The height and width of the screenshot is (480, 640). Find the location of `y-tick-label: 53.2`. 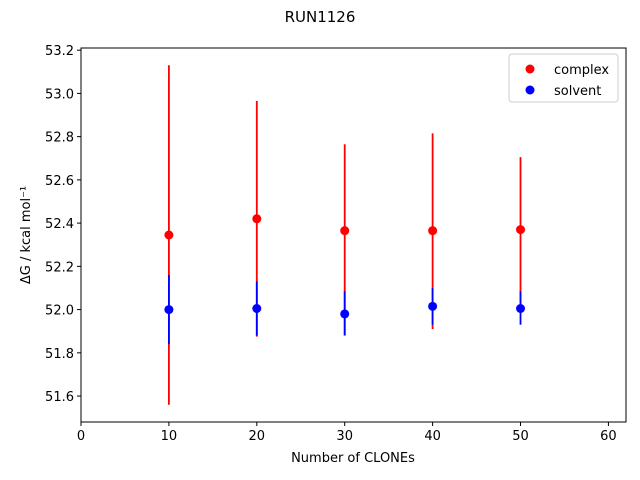

y-tick-label: 53.2 is located at coordinates (59, 51).